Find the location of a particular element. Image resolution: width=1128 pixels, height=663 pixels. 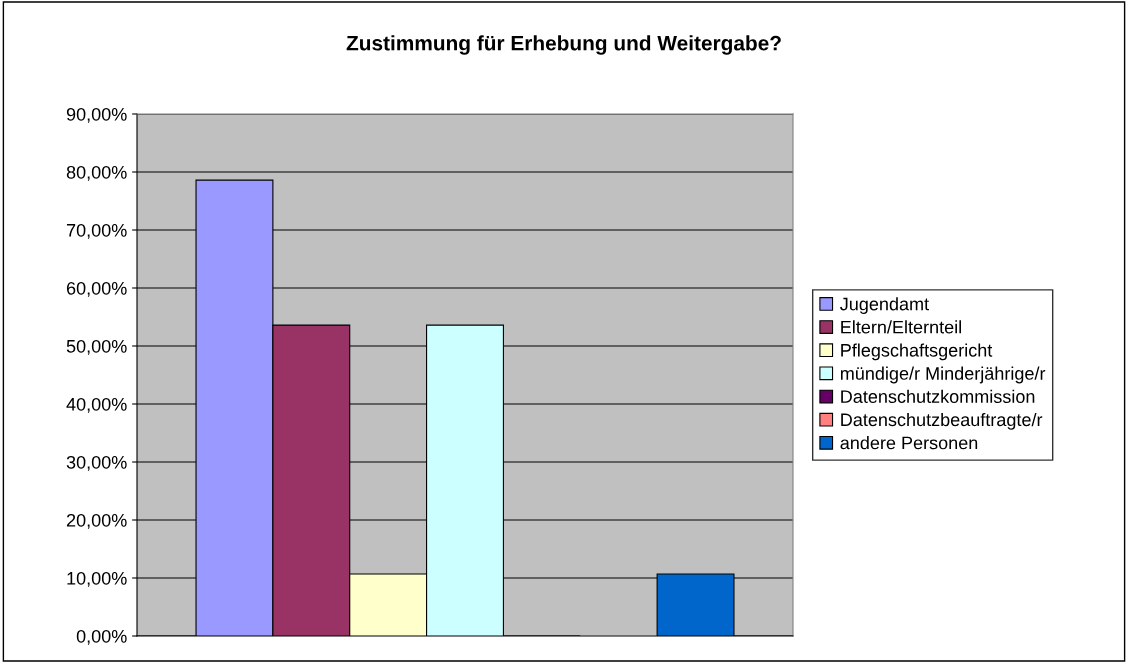

legend-label: andere Personen is located at coordinates (909, 443).